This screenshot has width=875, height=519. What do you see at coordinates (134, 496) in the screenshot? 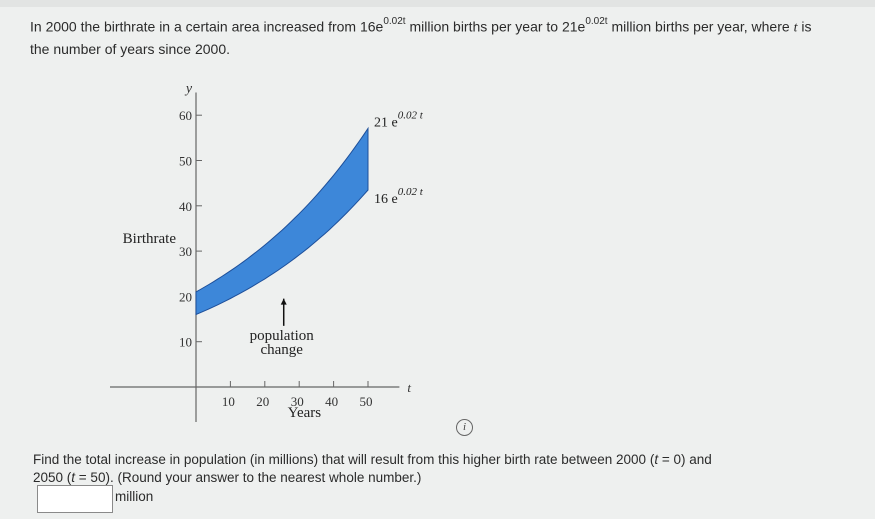
I see `answer-unit: million` at bounding box center [134, 496].